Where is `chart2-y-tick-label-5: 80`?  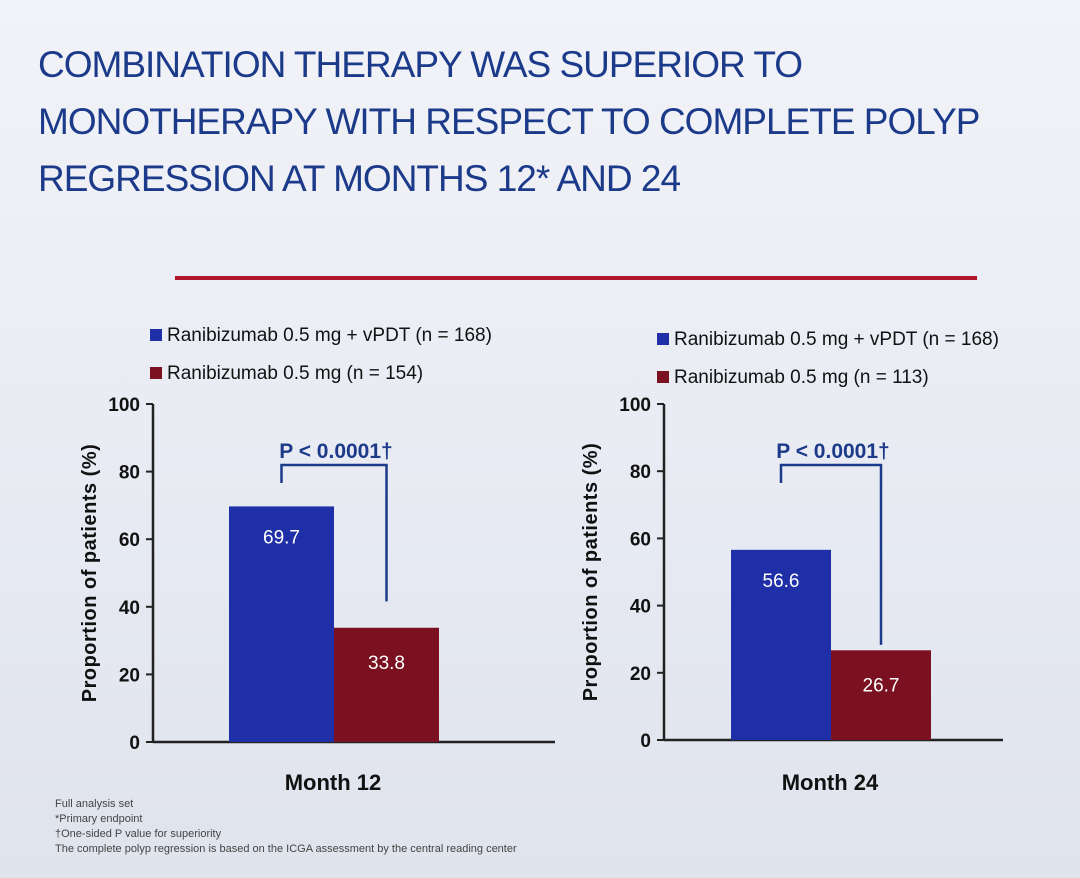
chart2-y-tick-label-5: 80 is located at coordinates (640, 472).